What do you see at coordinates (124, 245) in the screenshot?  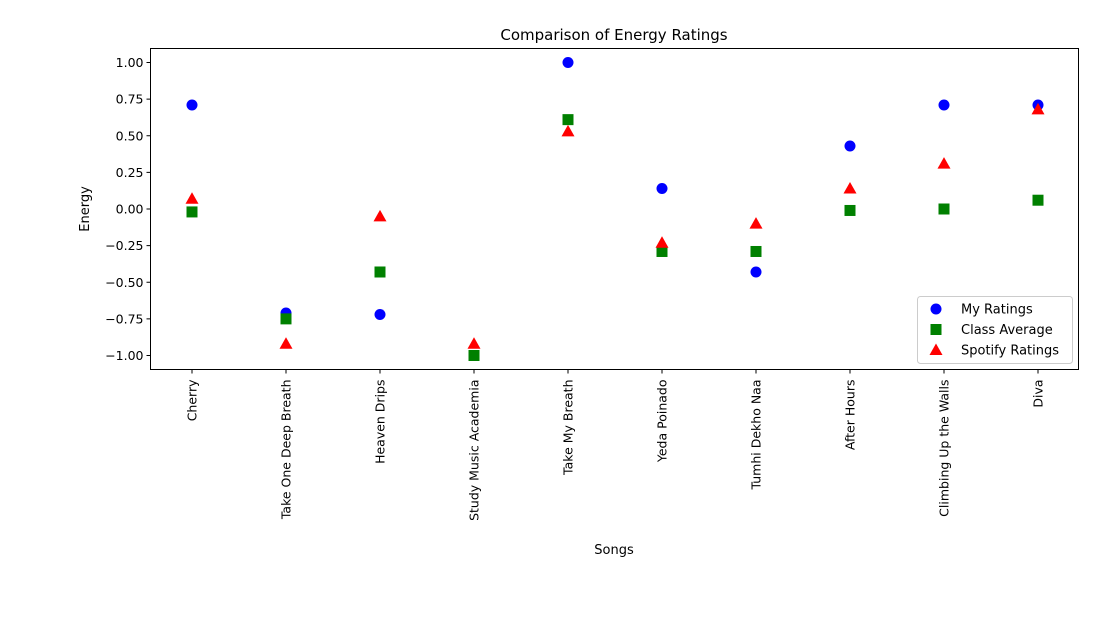 I see `y-tick-label: −0.25` at bounding box center [124, 245].